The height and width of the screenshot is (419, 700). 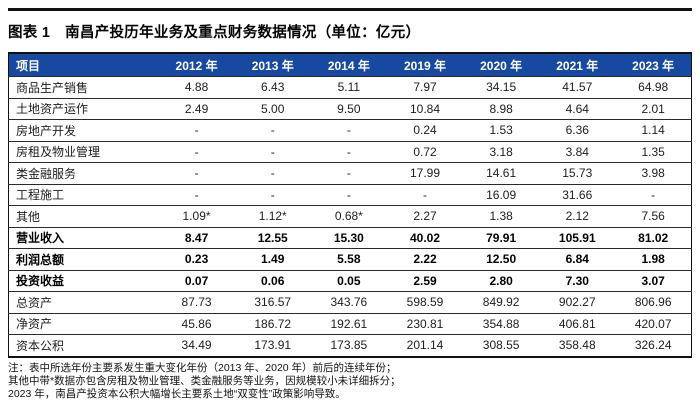 I want to click on cell-value: 2.22, so click(x=425, y=259).